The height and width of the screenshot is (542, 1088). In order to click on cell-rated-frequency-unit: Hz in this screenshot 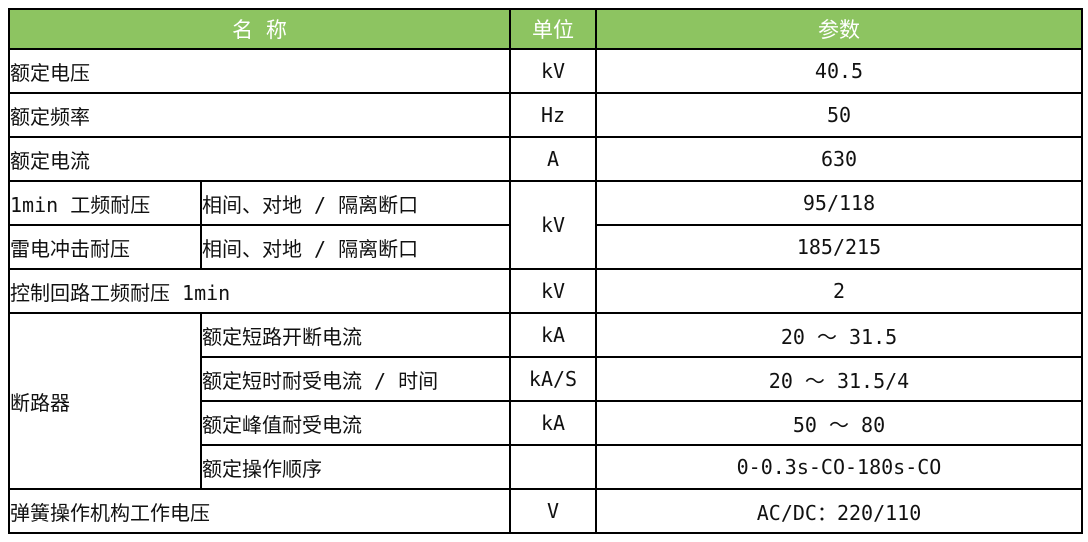, I will do `click(553, 115)`.